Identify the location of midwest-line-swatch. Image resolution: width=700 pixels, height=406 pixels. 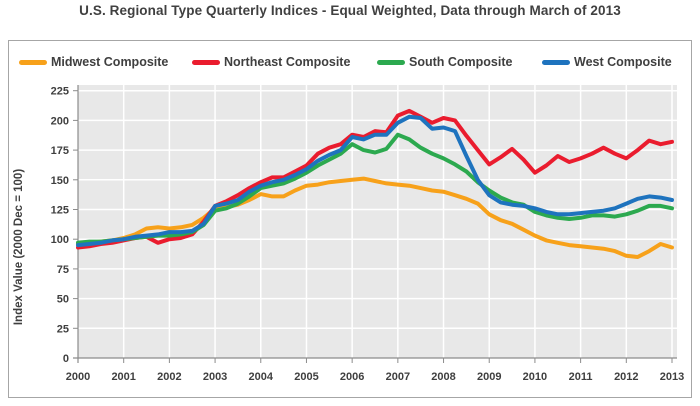
(33, 62).